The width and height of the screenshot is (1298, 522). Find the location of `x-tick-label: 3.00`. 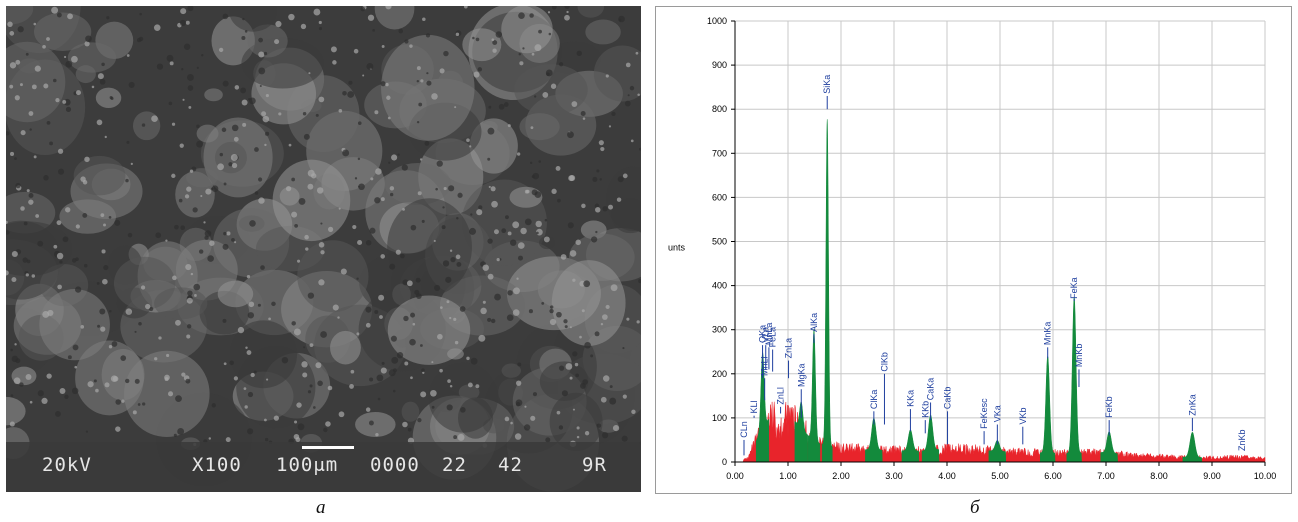

x-tick-label: 3.00 is located at coordinates (894, 476).